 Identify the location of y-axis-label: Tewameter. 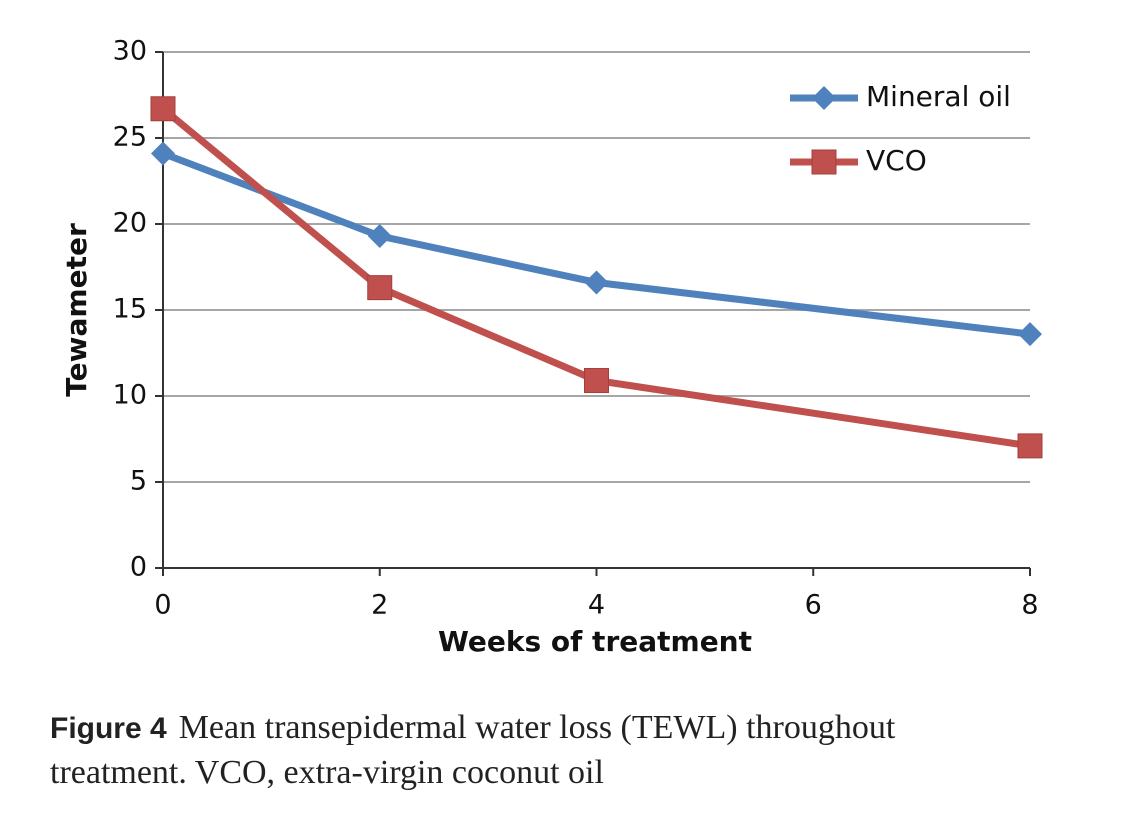
(76, 310).